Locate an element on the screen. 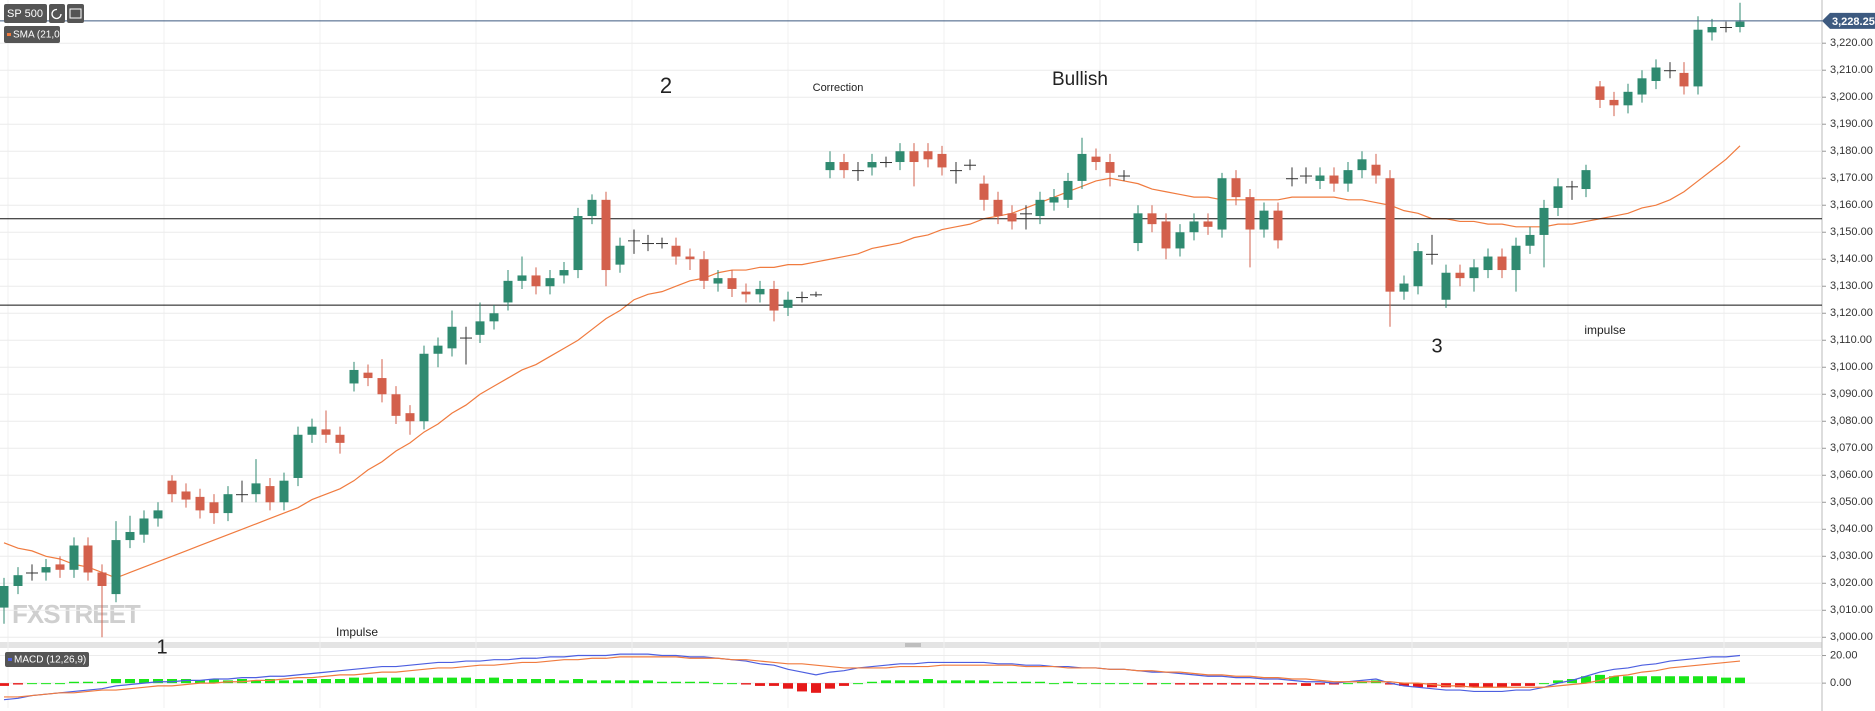 The height and width of the screenshot is (711, 1875). annotation: Correction is located at coordinates (838, 88).